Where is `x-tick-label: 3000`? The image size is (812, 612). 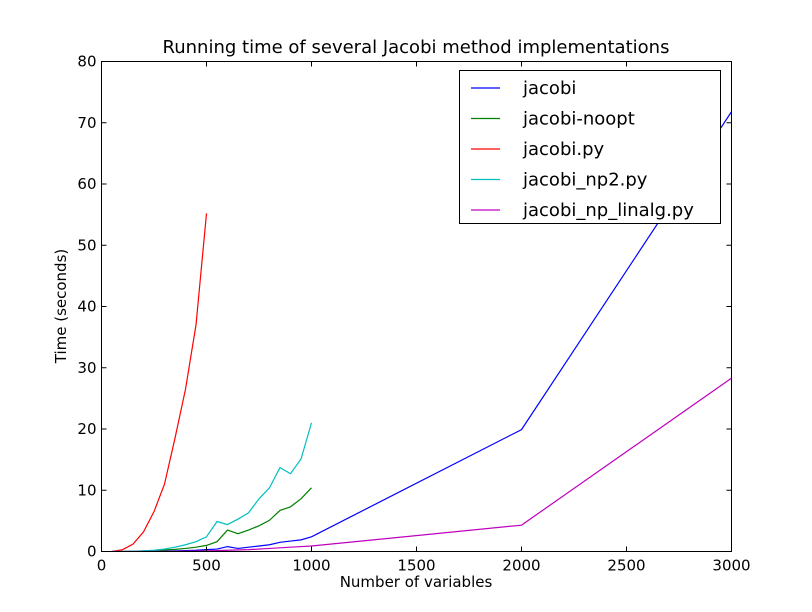 x-tick-label: 3000 is located at coordinates (731, 566).